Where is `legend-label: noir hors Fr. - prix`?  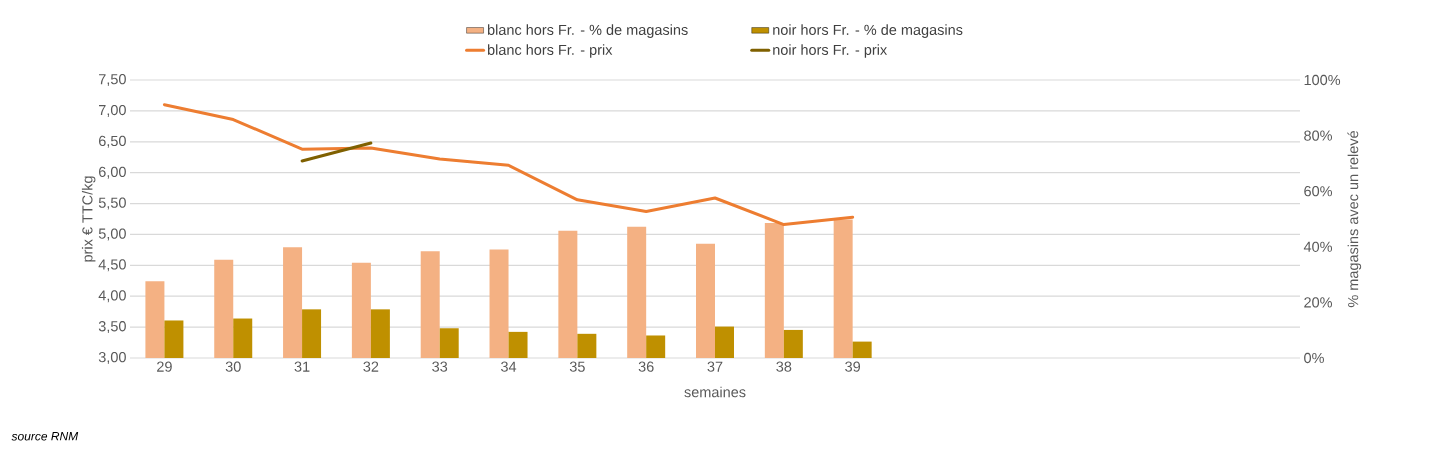 legend-label: noir hors Fr. - prix is located at coordinates (830, 51).